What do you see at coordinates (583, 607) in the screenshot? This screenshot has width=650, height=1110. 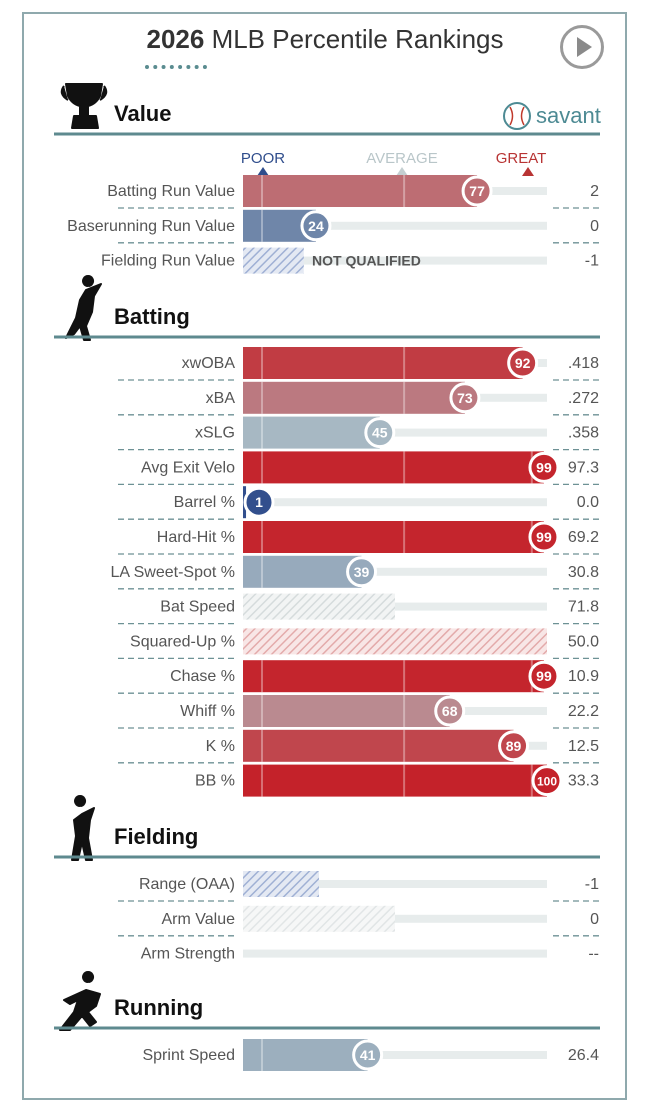 I see `metric-value: 71.8` at bounding box center [583, 607].